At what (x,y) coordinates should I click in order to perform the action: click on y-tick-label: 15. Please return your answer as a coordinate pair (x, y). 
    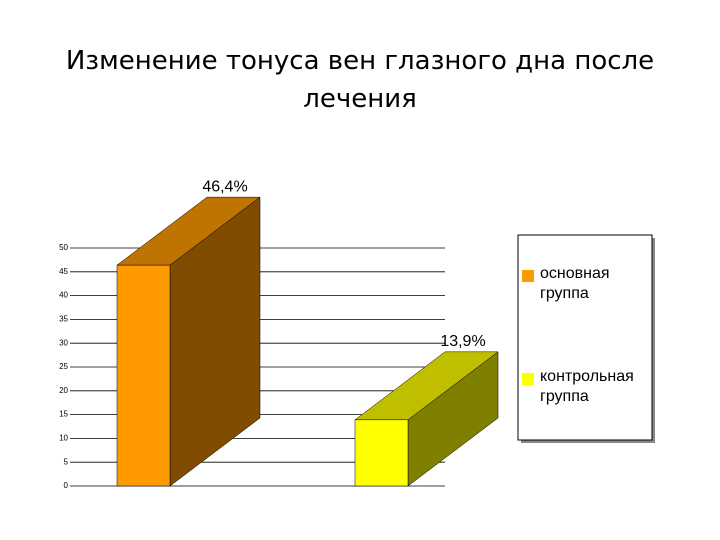
    Looking at the image, I should click on (63, 414).